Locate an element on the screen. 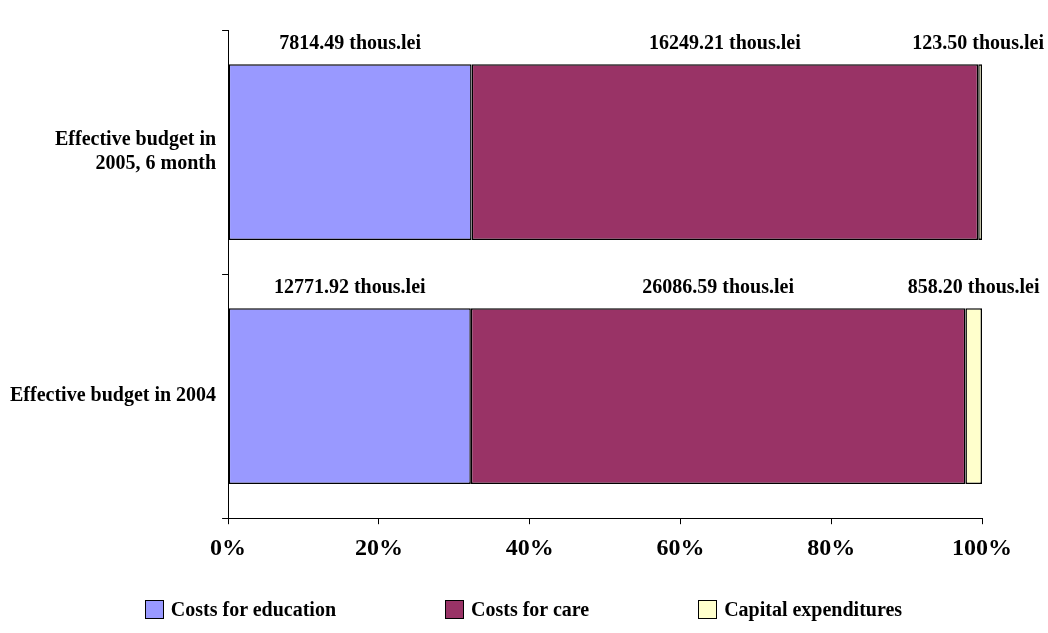 The width and height of the screenshot is (1048, 633). annotation: 16249.21 thous.lei is located at coordinates (725, 42).